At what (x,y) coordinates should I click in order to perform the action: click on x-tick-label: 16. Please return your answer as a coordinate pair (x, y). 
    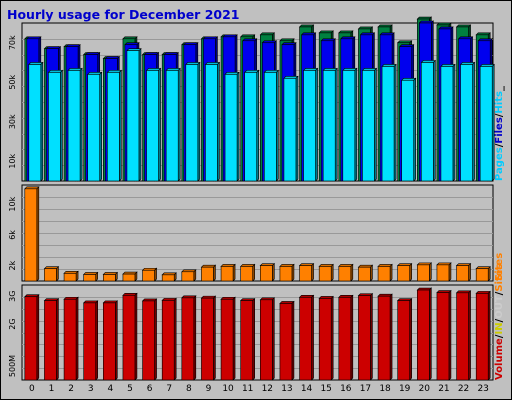
    Looking at the image, I should click on (346, 389).